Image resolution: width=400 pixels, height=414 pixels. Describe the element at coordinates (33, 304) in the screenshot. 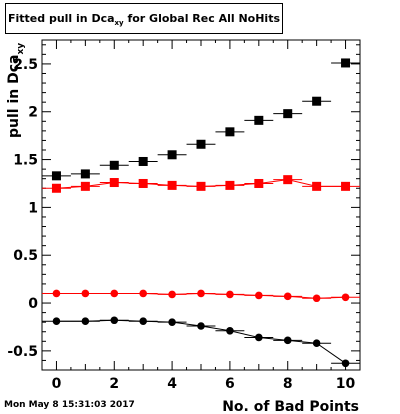

I see `y-tick-label: 0` at that location.